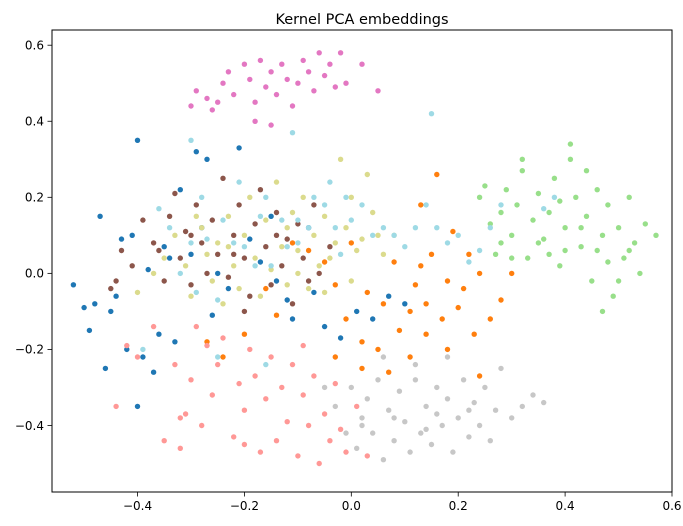 Image resolution: width=683 pixels, height=526 pixels. Describe the element at coordinates (361, 20) in the screenshot. I see `chart-title: Kernel PCA embeddings` at that location.